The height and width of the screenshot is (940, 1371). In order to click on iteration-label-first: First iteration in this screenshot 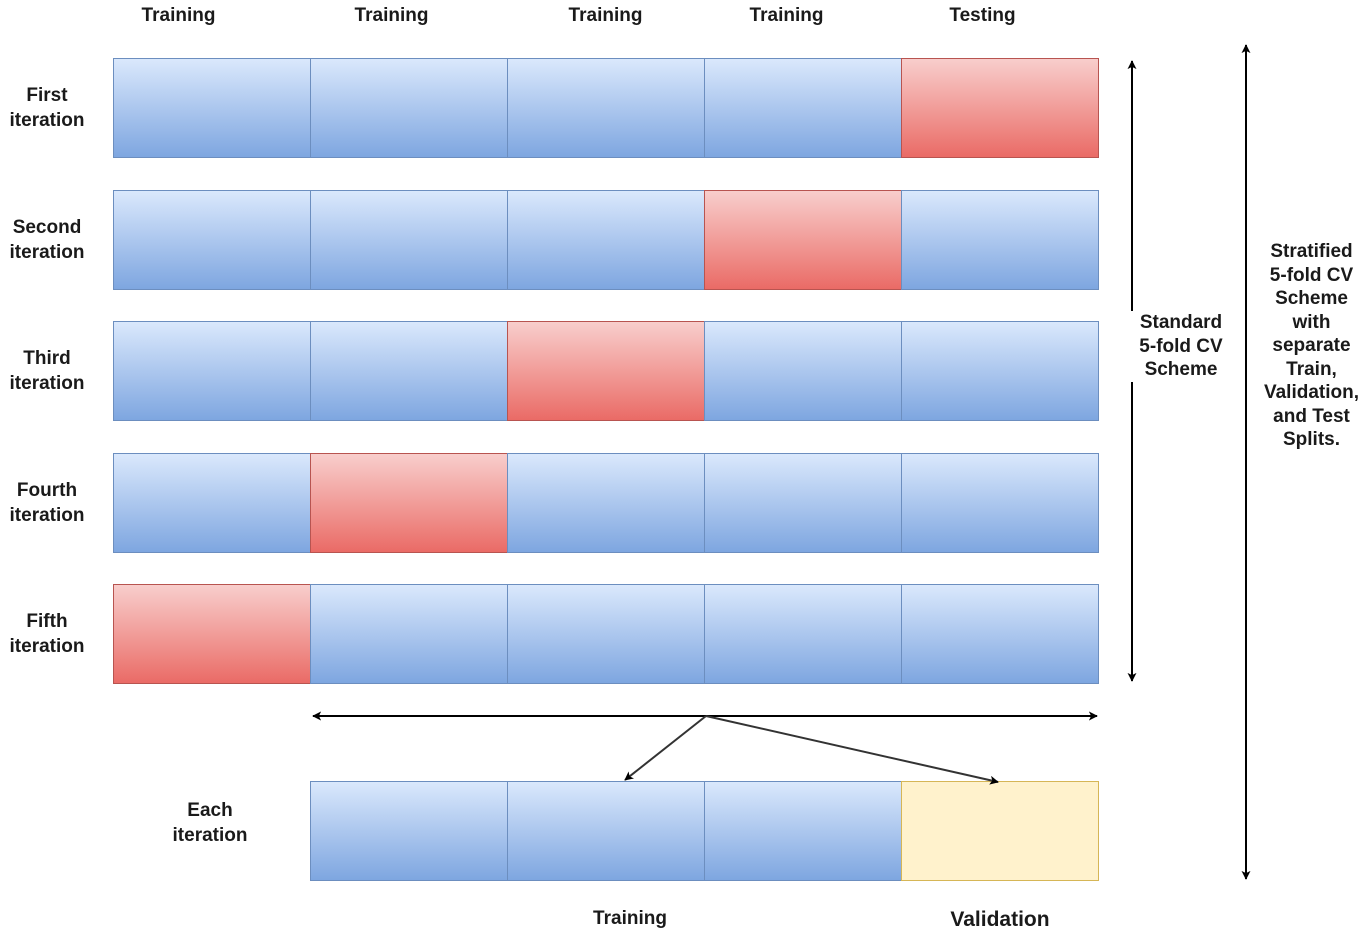, I will do `click(47, 108)`.